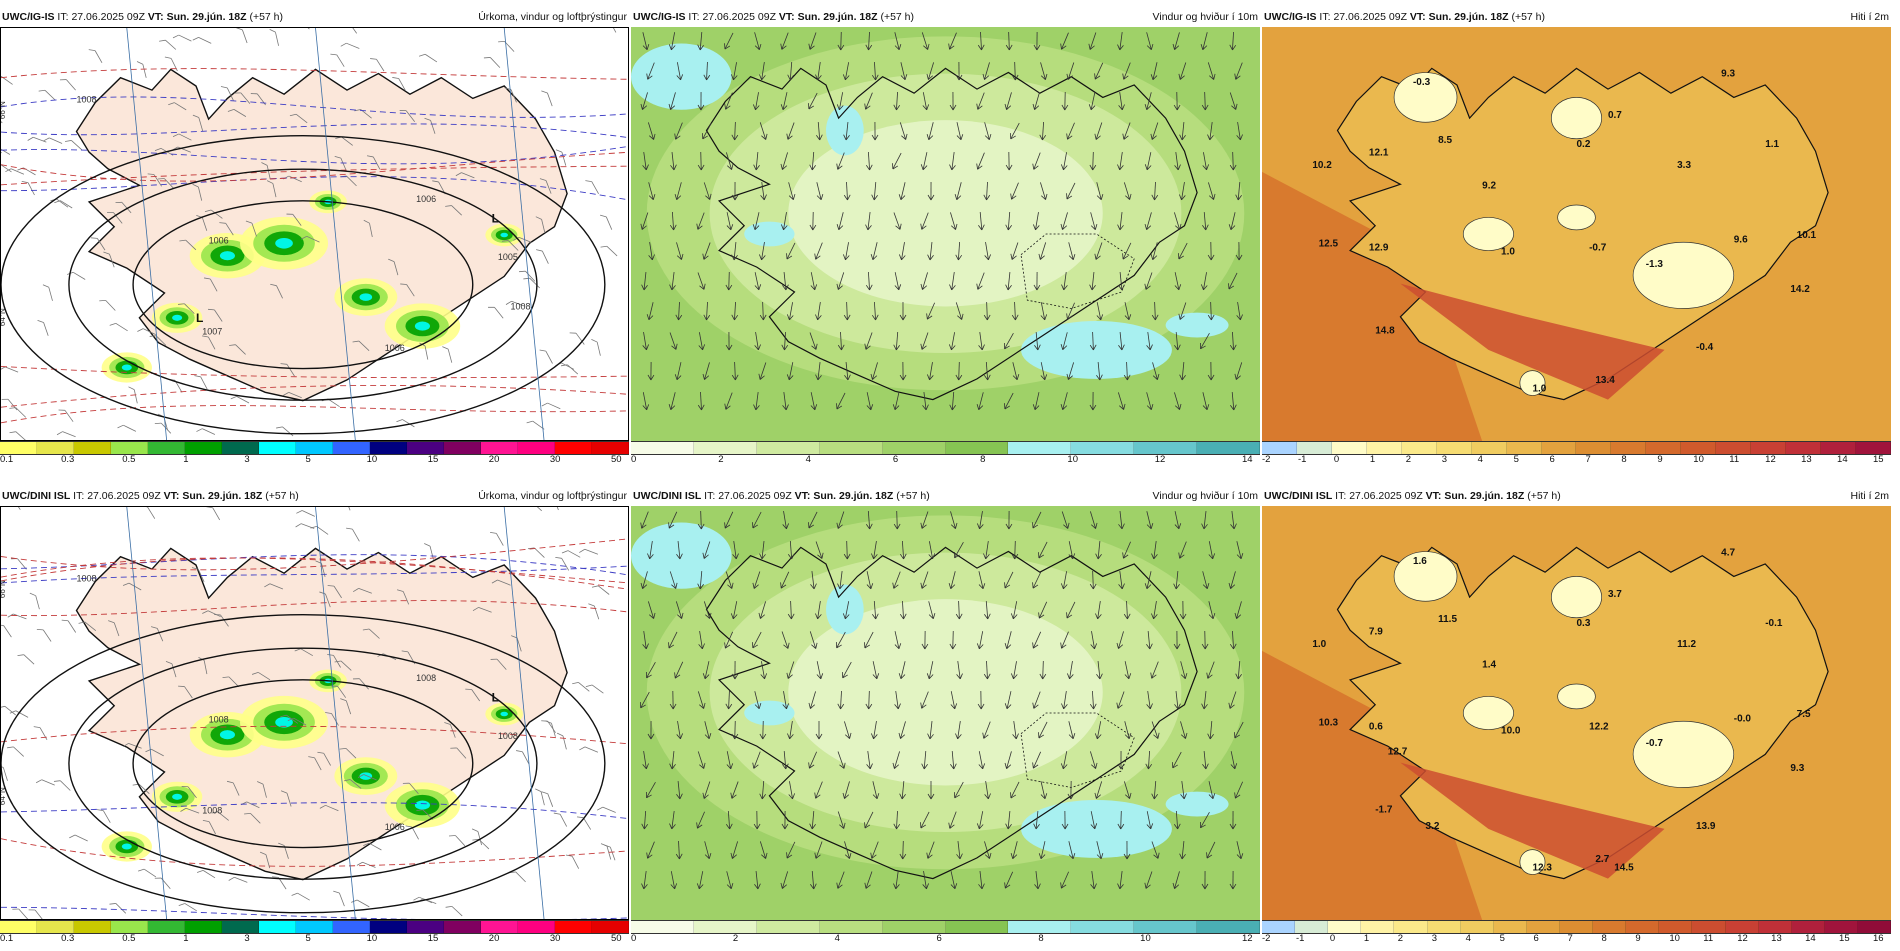  What do you see at coordinates (1205, 17) in the screenshot?
I see `panel-title: Vindur og hviður í 10m` at bounding box center [1205, 17].